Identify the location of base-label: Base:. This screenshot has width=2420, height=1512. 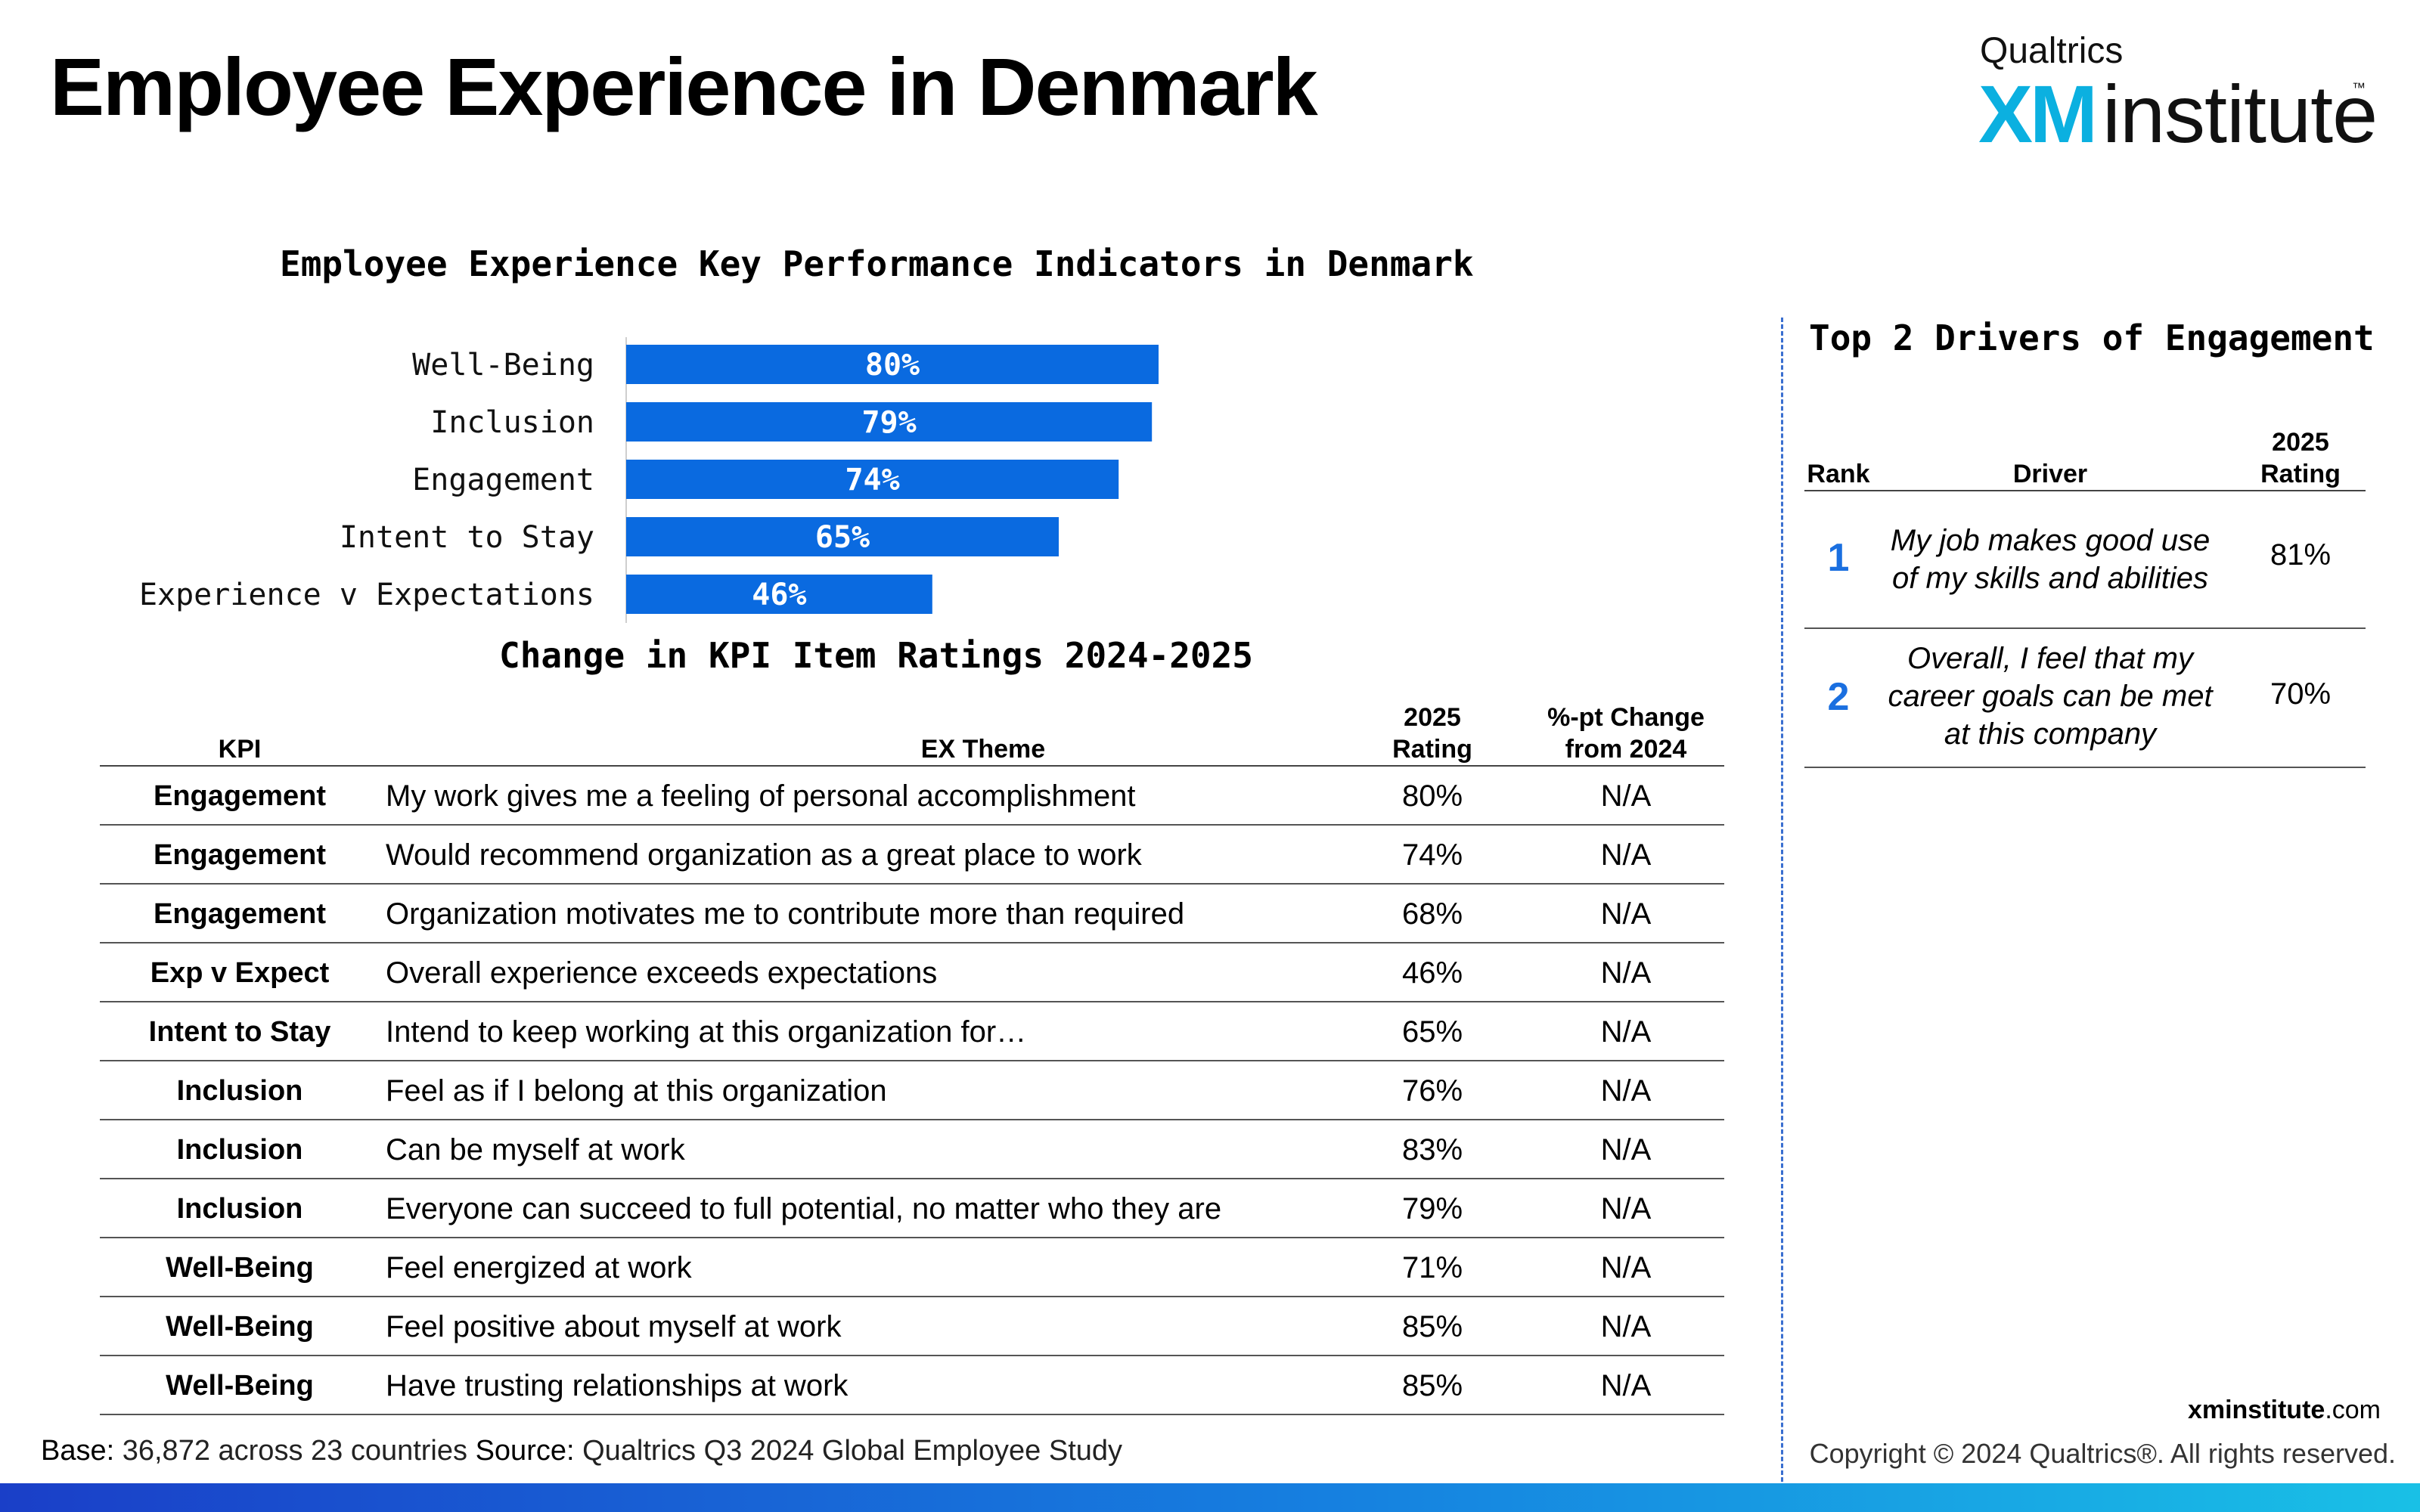
(78, 1451).